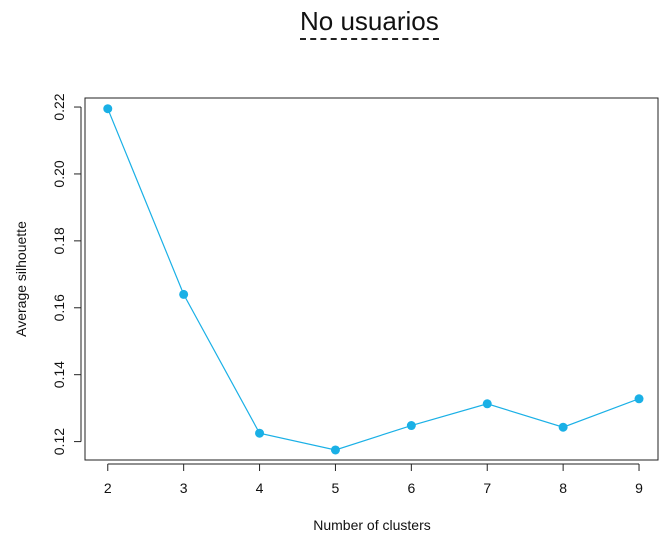  Describe the element at coordinates (369, 22) in the screenshot. I see `page-title: No usuarios` at that location.